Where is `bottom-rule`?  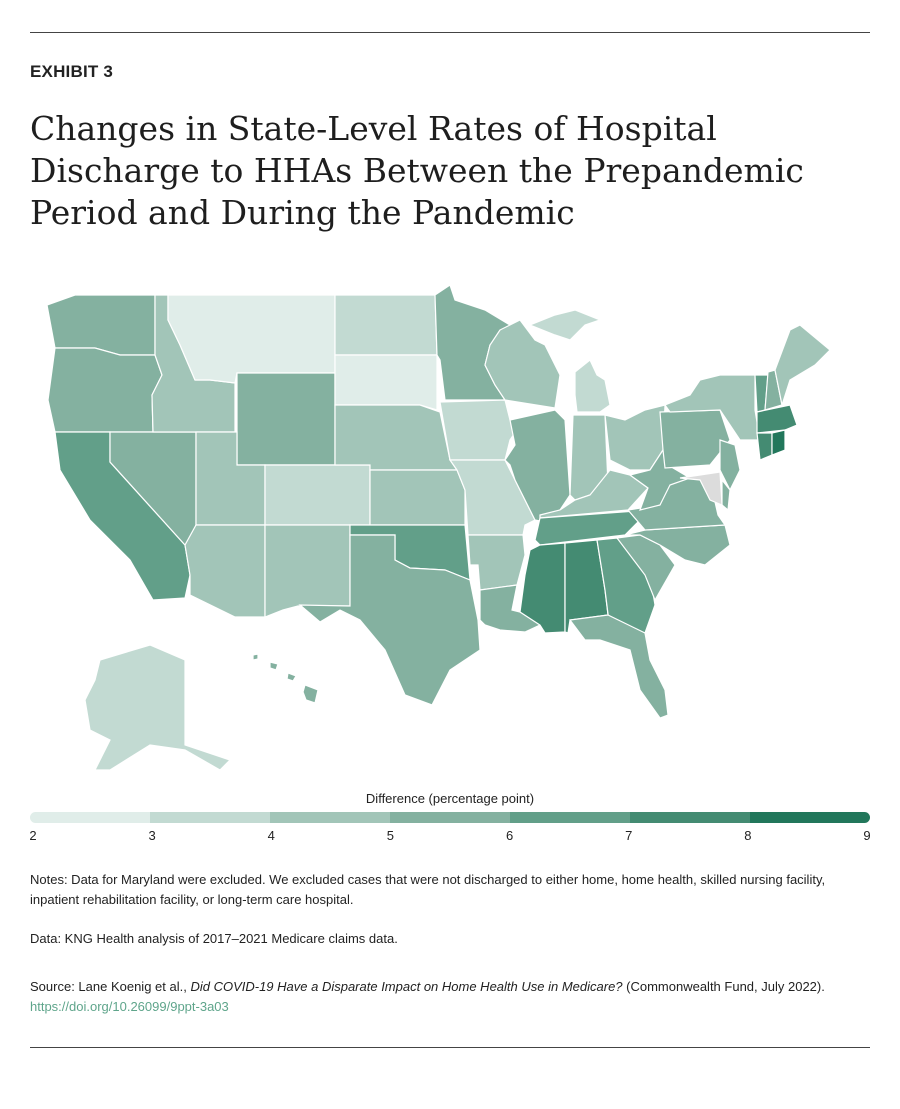 bottom-rule is located at coordinates (450, 1047).